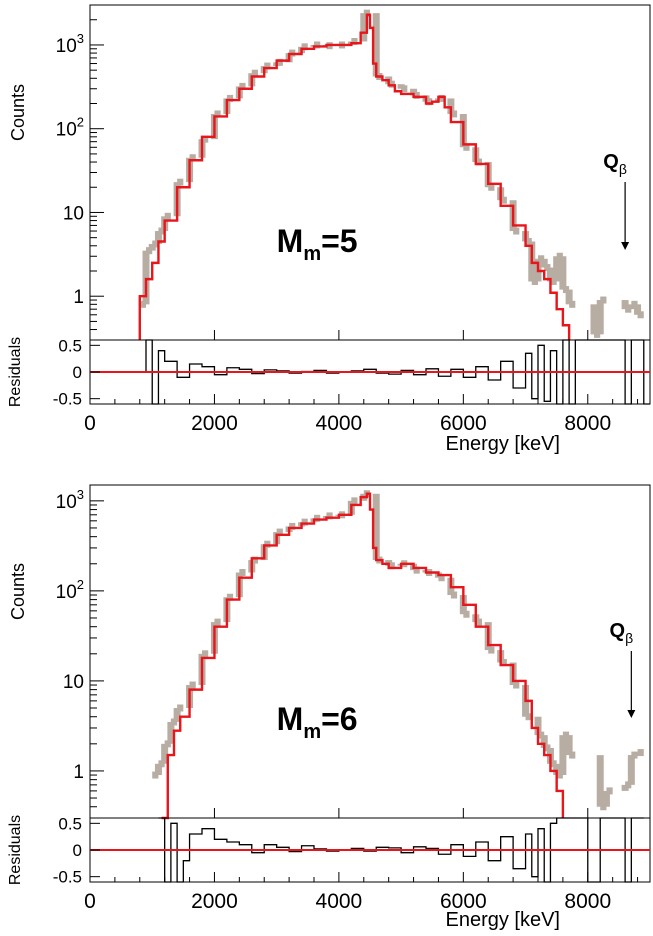 The height and width of the screenshot is (936, 653). What do you see at coordinates (317, 722) in the screenshot?
I see `multiplicity-label: Mm=6` at bounding box center [317, 722].